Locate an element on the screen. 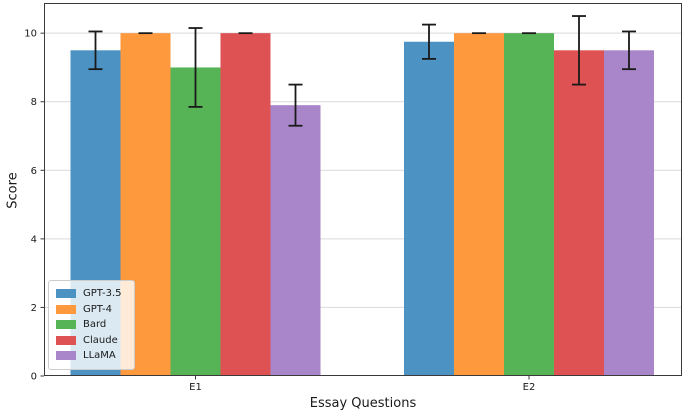  legend-item: Claude is located at coordinates (91, 341).